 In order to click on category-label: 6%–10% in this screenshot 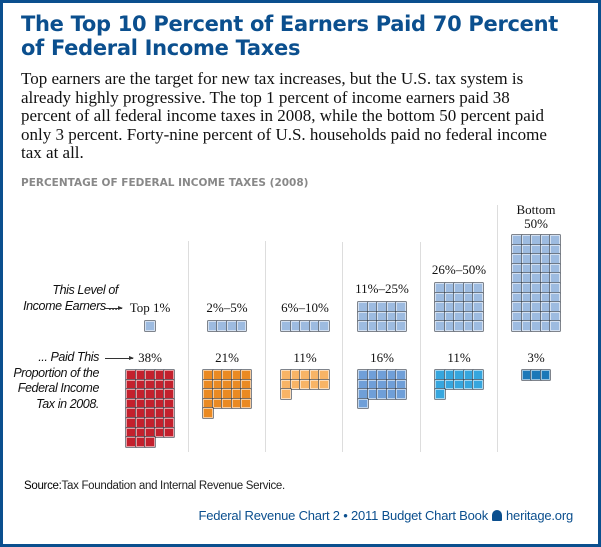, I will do `click(305, 308)`.